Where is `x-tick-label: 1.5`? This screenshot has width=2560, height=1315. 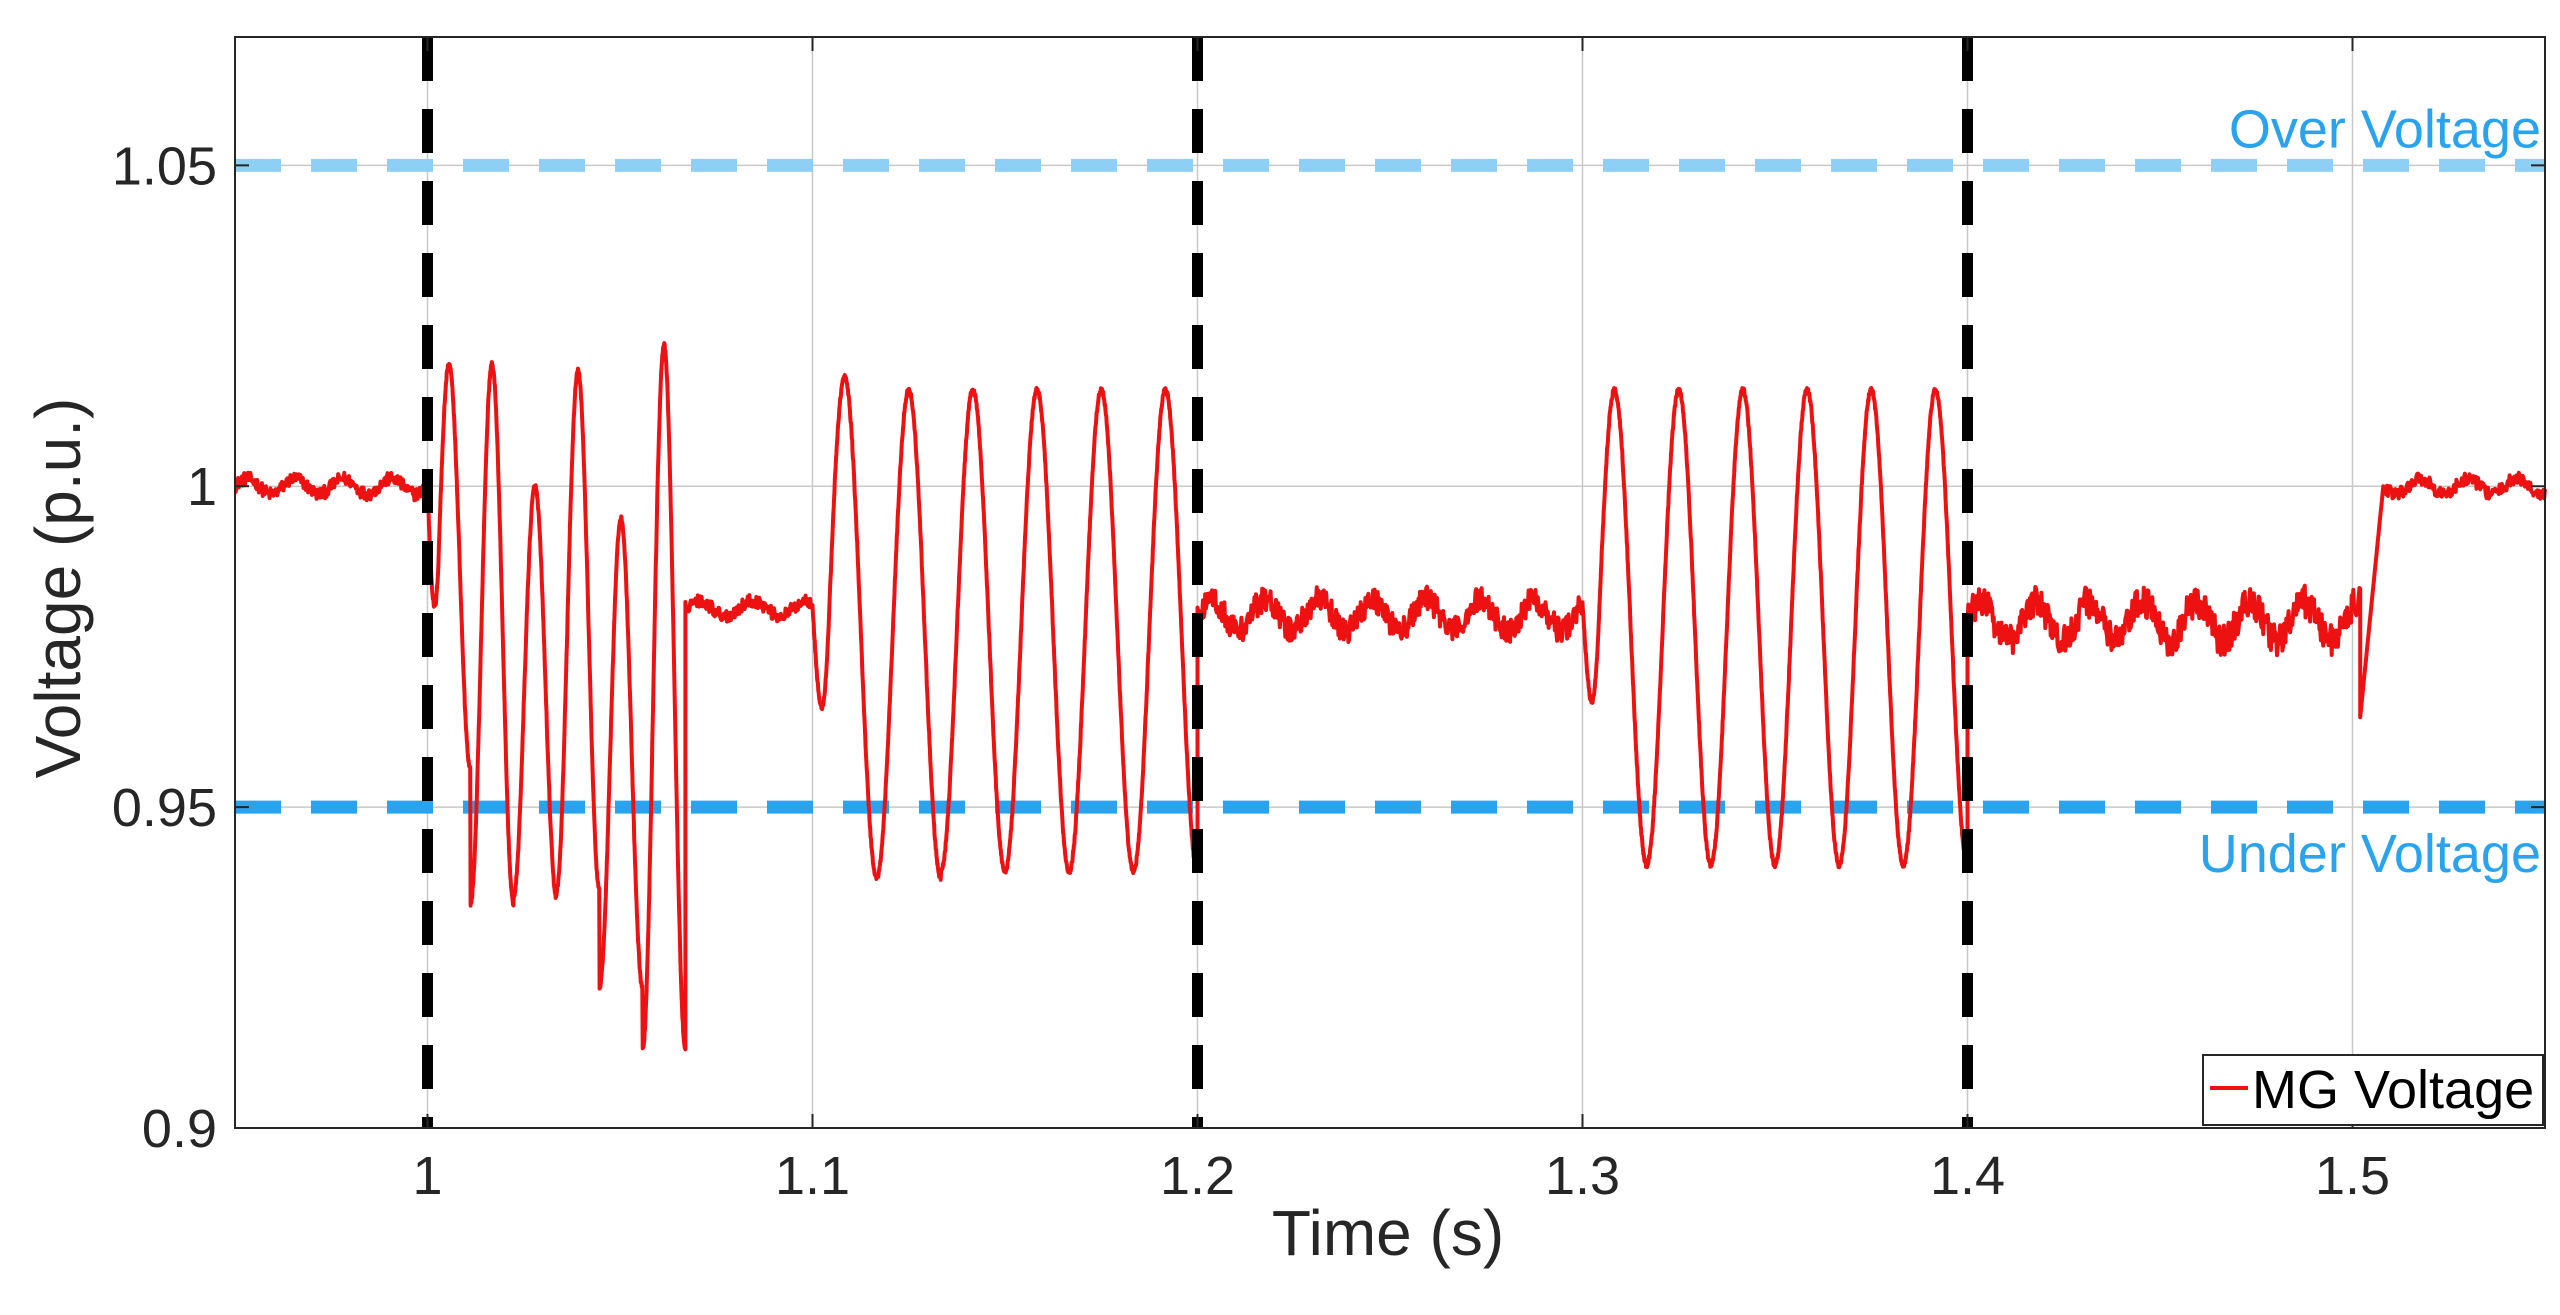
x-tick-label: 1.5 is located at coordinates (2352, 1176).